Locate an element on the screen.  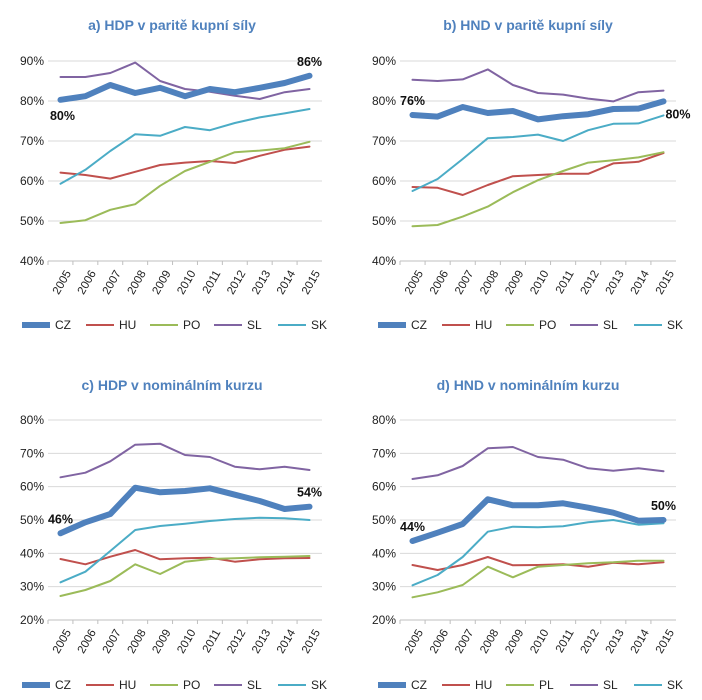
data-label: 54% is located at coordinates (309, 493).